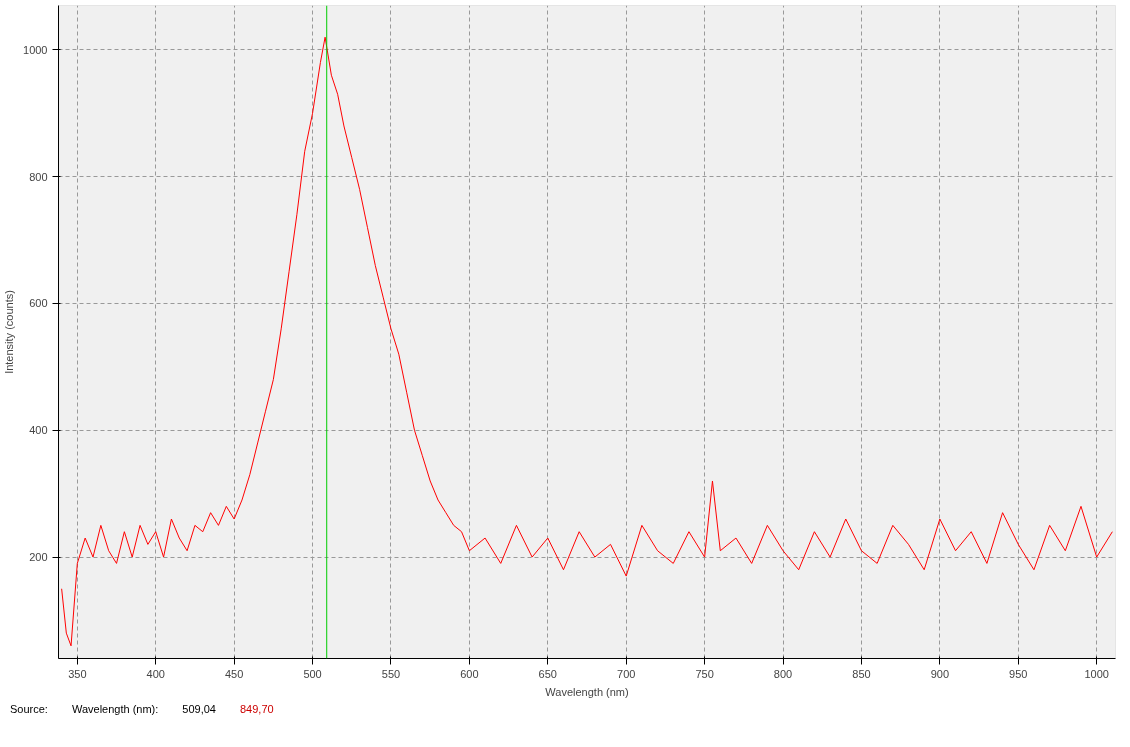 This screenshot has height=747, width=1130. Describe the element at coordinates (9, 332) in the screenshot. I see `y-axis-title: Intensity (counts)` at that location.